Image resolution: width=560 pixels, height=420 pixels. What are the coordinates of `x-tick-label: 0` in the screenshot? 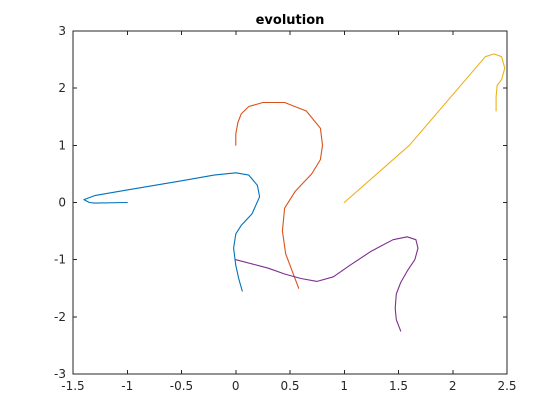 It's located at (236, 386).